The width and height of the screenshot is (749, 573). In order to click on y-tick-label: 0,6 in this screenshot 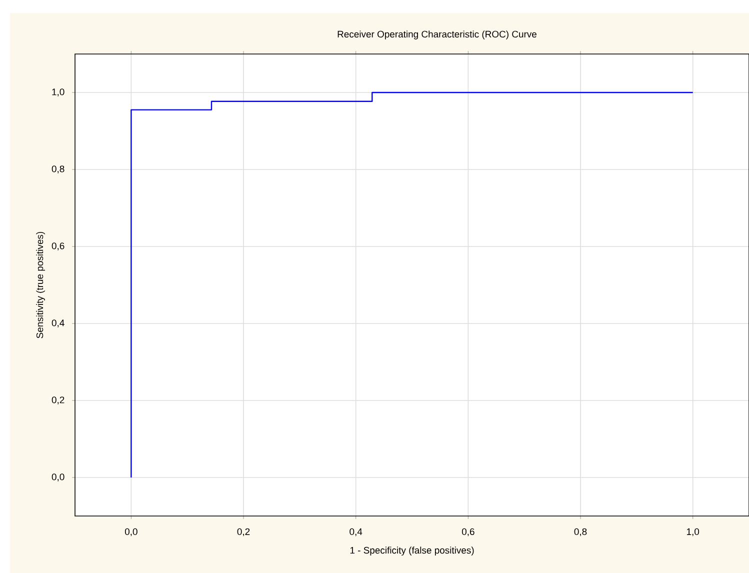, I will do `click(58, 246)`.